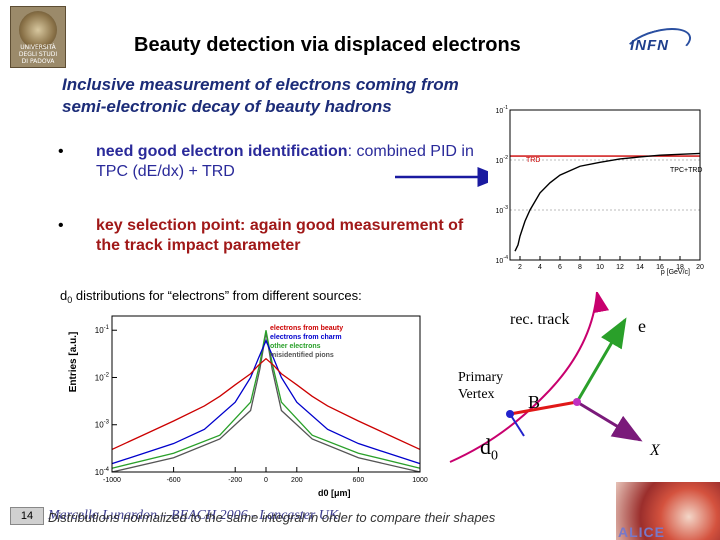 The image size is (720, 540). I want to click on d0-label-subscript: 0, so click(494, 456).